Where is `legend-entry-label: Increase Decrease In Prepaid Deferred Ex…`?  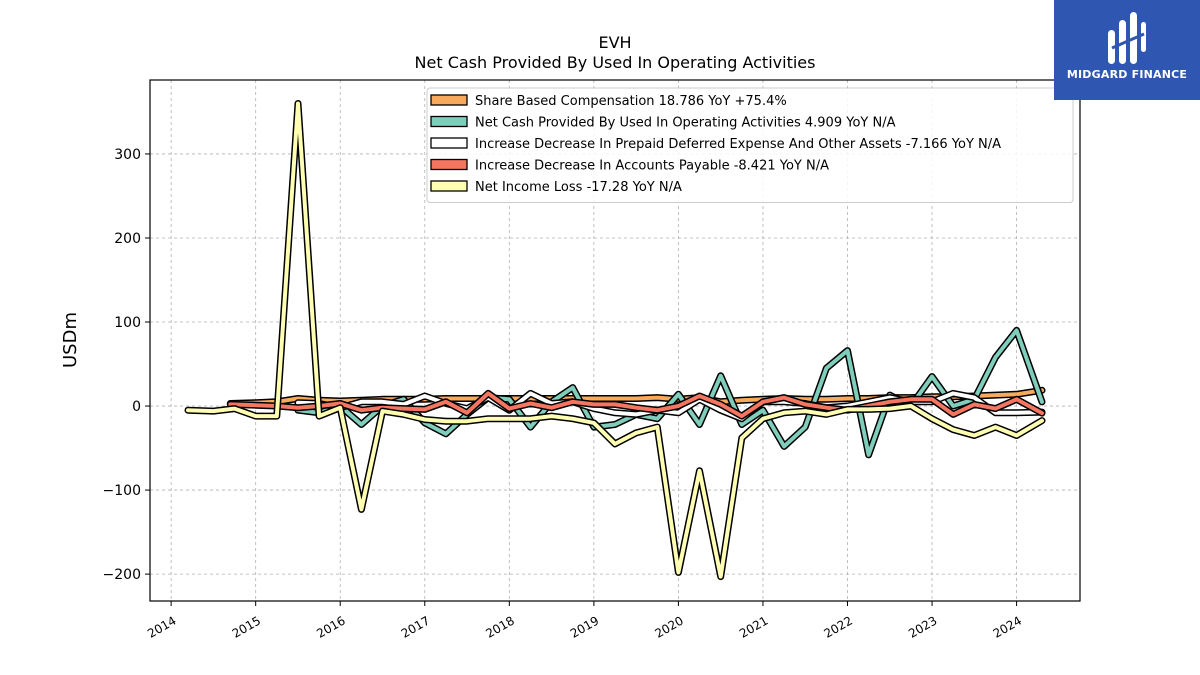 legend-entry-label: Increase Decrease In Prepaid Deferred Ex… is located at coordinates (738, 144).